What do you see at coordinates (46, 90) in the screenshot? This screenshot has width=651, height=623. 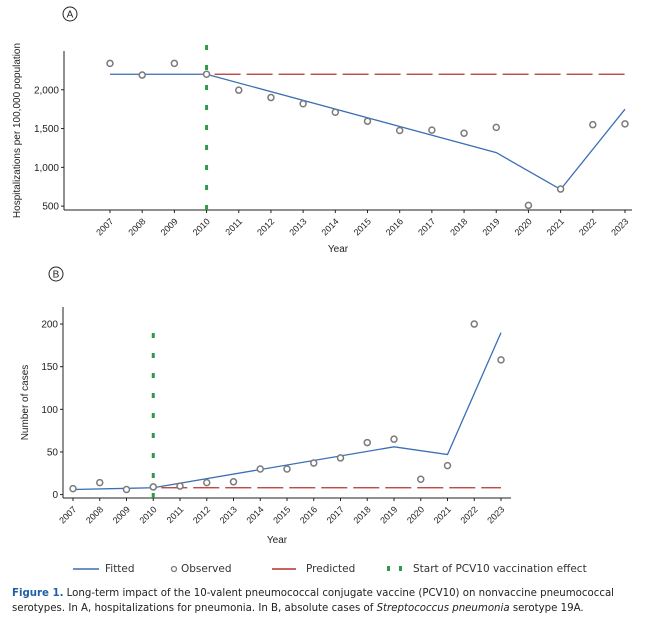 I see `y-tick-label: 2,000` at bounding box center [46, 90].